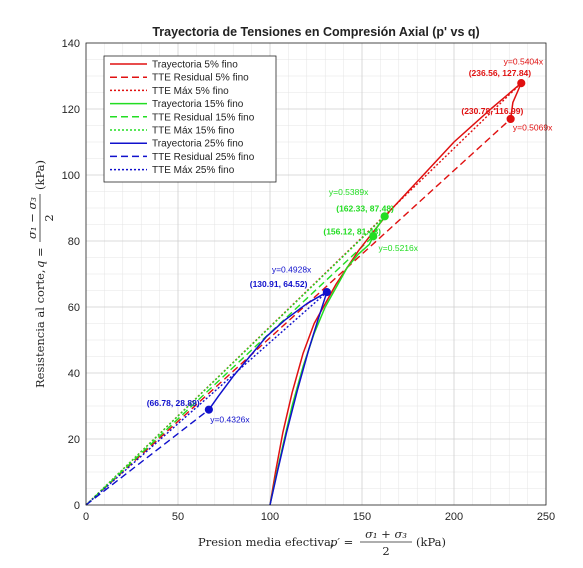 The width and height of the screenshot is (583, 568). I want to click on data-label: y=0.5069x, so click(533, 127).